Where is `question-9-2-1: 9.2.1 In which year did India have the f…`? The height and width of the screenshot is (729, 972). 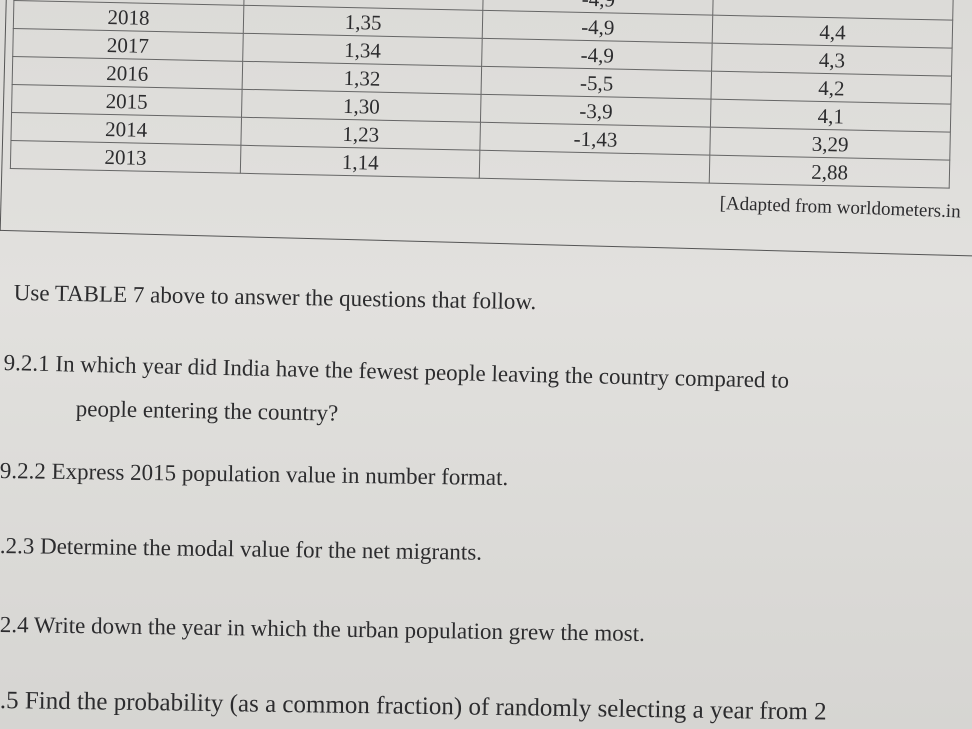 question-9-2-1: 9.2.1 In which year did India have the f… is located at coordinates (396, 371).